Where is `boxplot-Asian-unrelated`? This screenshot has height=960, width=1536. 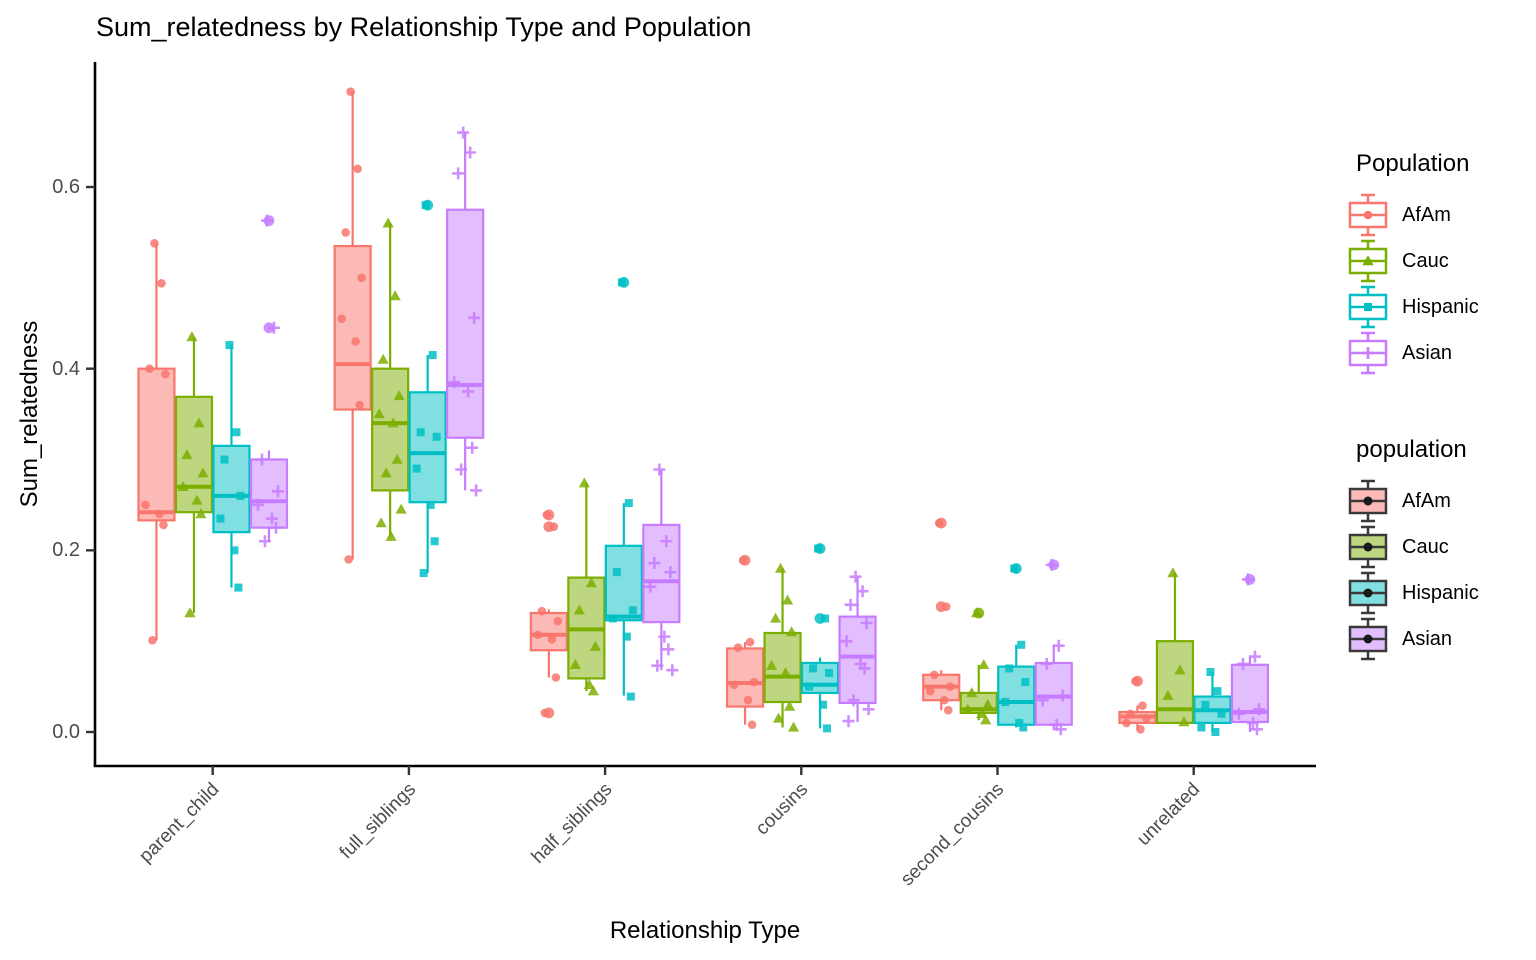 boxplot-Asian-unrelated is located at coordinates (1250, 654).